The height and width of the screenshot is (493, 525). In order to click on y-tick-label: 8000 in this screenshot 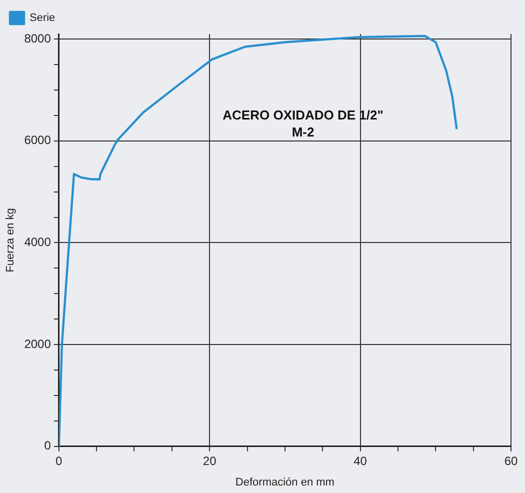, I will do `click(38, 38)`.